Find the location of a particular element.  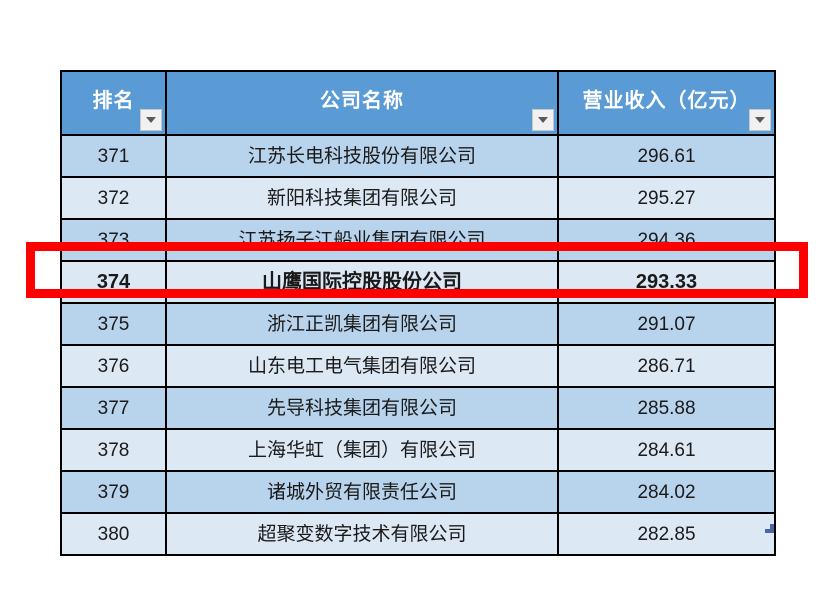

filter-dropdown-icon-rank is located at coordinates (151, 120).